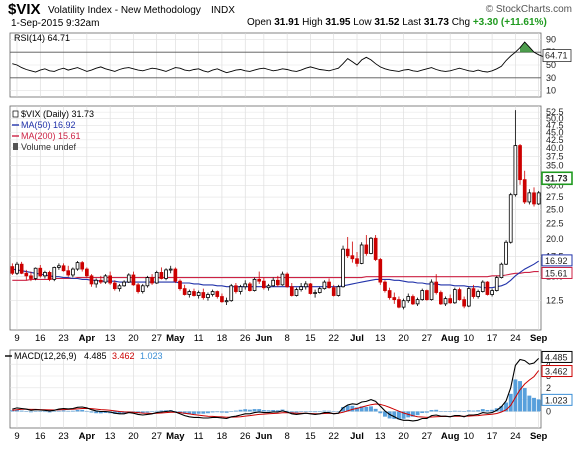  Describe the element at coordinates (469, 338) in the screenshot. I see `price-x-label-20: 10` at that location.